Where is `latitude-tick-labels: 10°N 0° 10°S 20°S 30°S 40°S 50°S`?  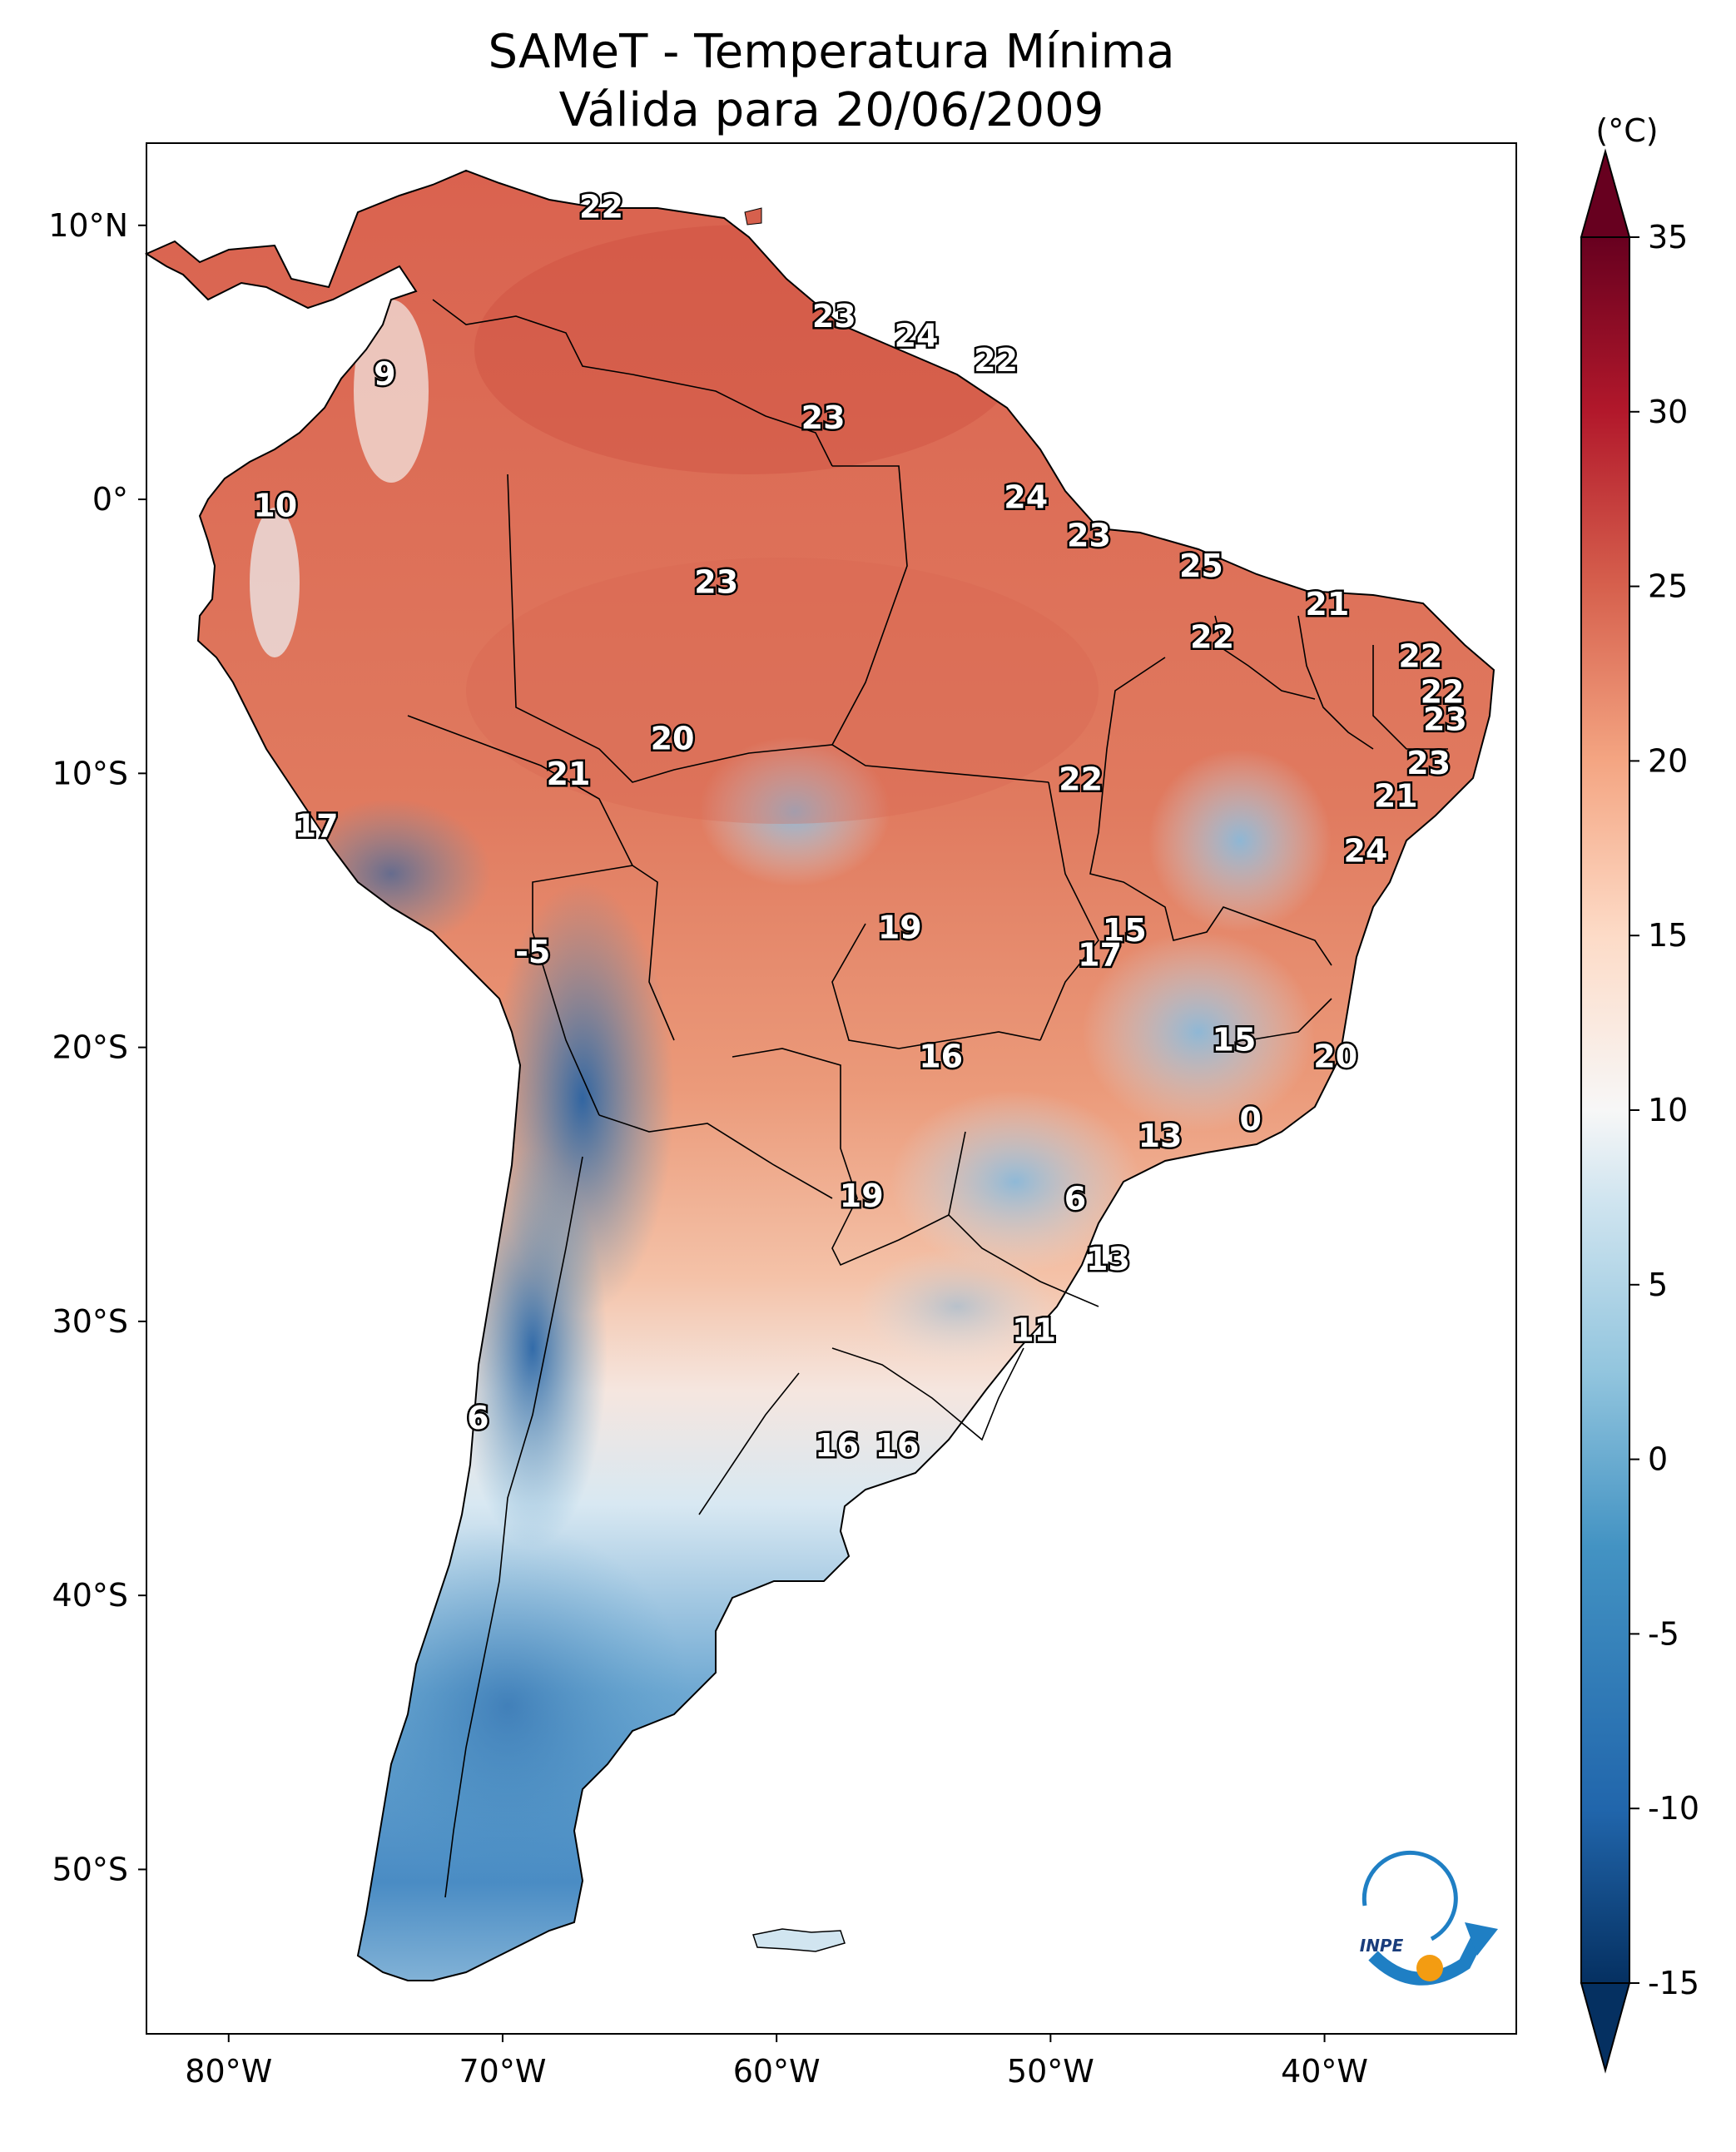 latitude-tick-labels: 10°N 0° 10°S 20°S 30°S 40°S 50°S is located at coordinates (97, 1047).